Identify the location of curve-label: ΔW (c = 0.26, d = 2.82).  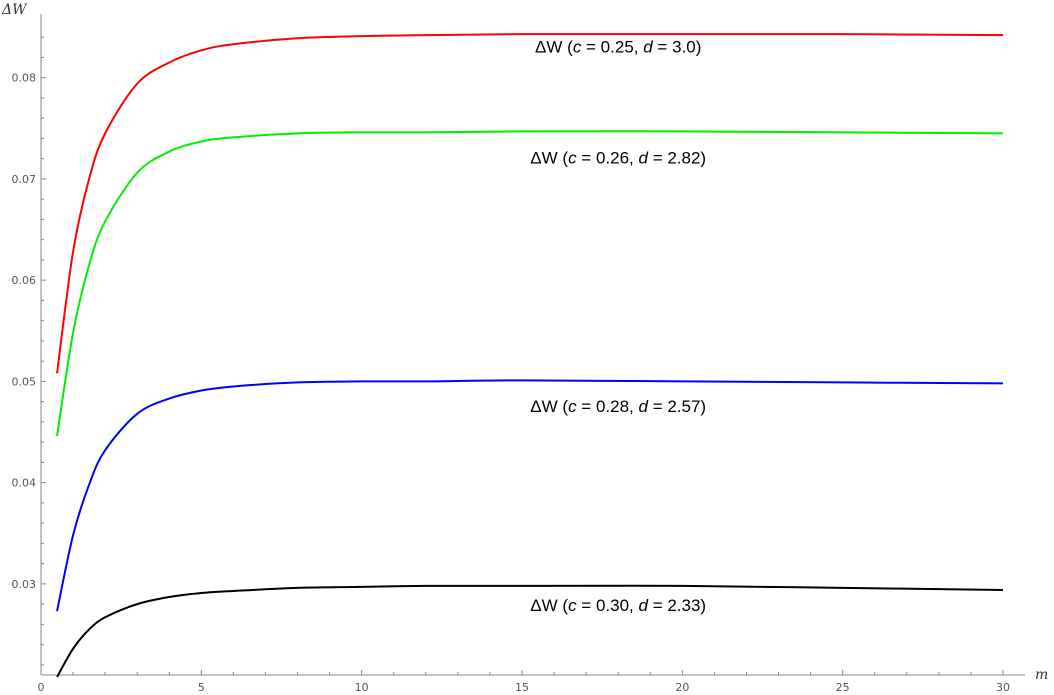
(618, 158).